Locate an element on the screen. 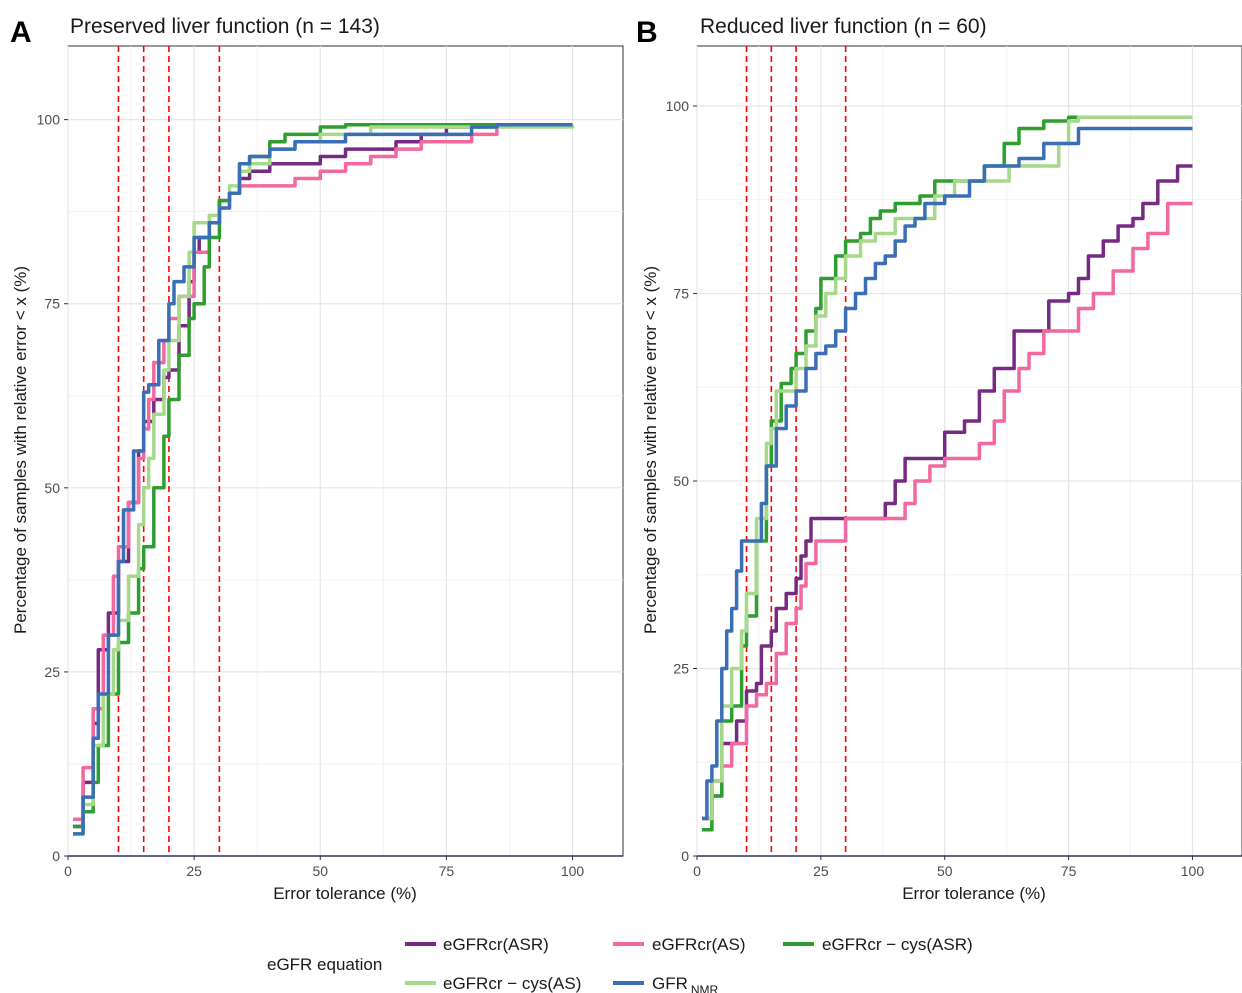 The height and width of the screenshot is (993, 1242). legend-item-egfrcr-as: eGFRcr(AS) is located at coordinates (679, 944).